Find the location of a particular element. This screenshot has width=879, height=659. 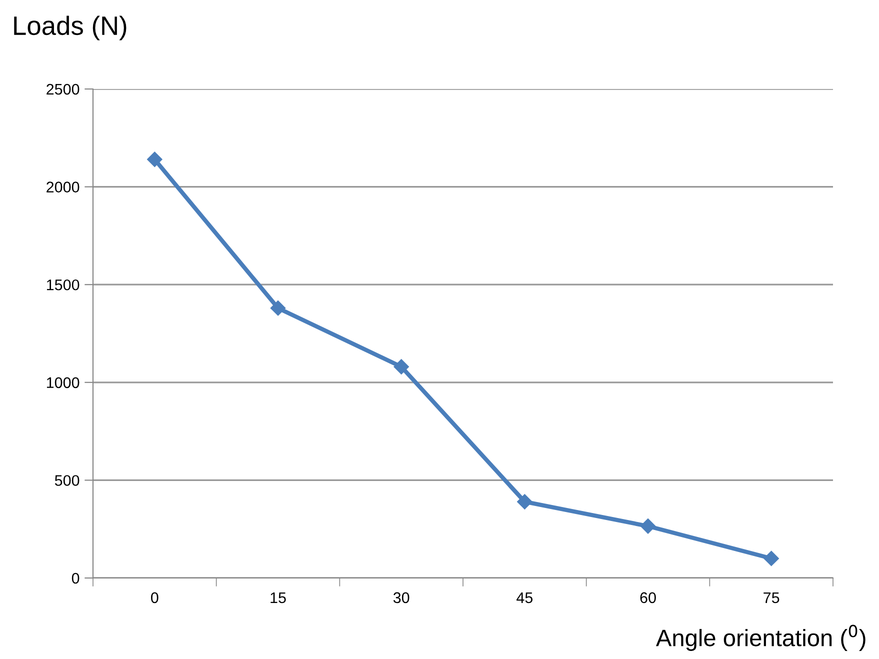

y-tick-label: 500 is located at coordinates (67, 480).